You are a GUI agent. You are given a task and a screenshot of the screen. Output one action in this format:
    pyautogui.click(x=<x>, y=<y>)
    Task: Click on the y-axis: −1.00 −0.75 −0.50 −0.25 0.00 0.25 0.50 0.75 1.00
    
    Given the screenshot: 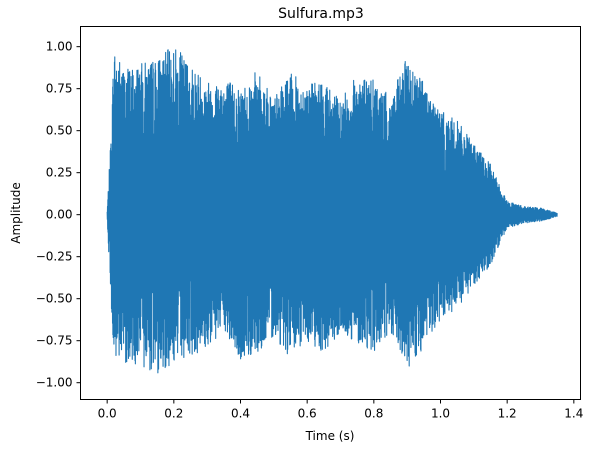 What is the action you would take?
    pyautogui.click(x=58, y=215)
    